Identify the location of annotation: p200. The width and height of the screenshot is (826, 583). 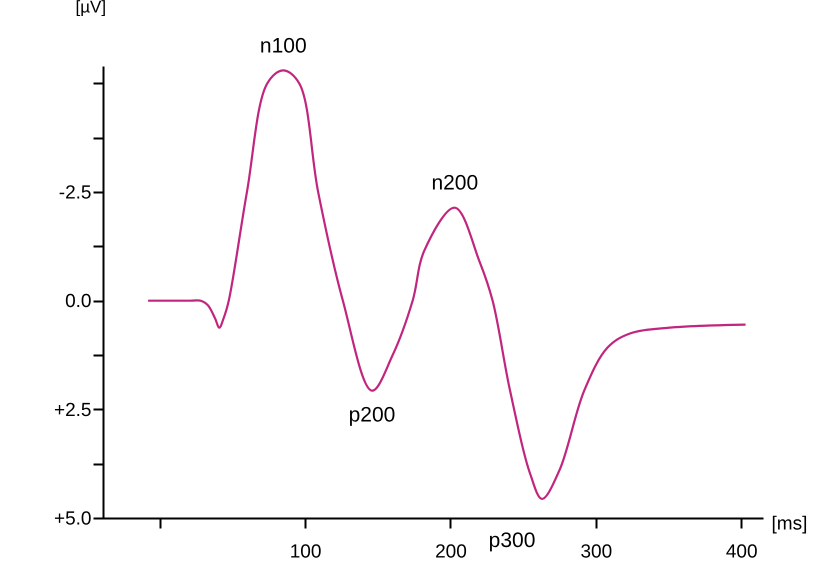
(372, 415).